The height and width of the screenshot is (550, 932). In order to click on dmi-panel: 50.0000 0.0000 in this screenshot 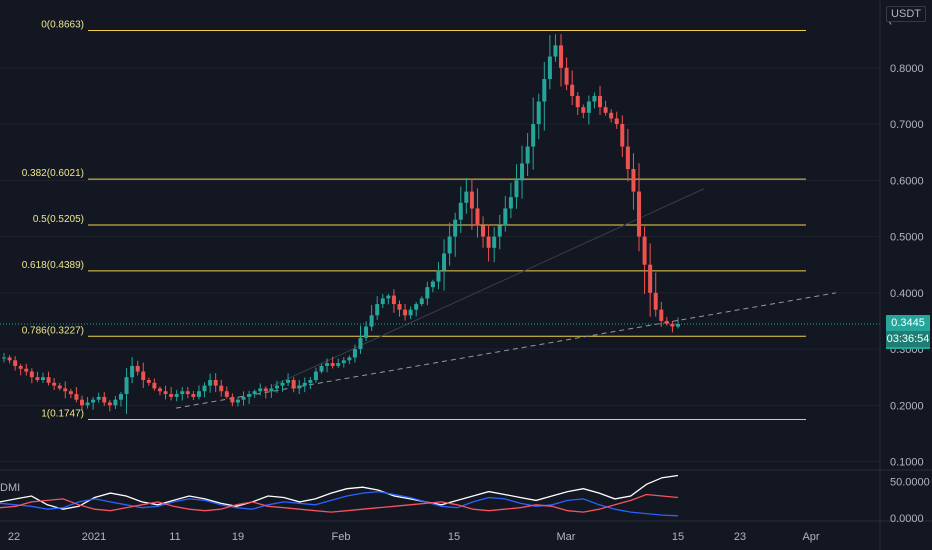, I will do `click(465, 499)`.